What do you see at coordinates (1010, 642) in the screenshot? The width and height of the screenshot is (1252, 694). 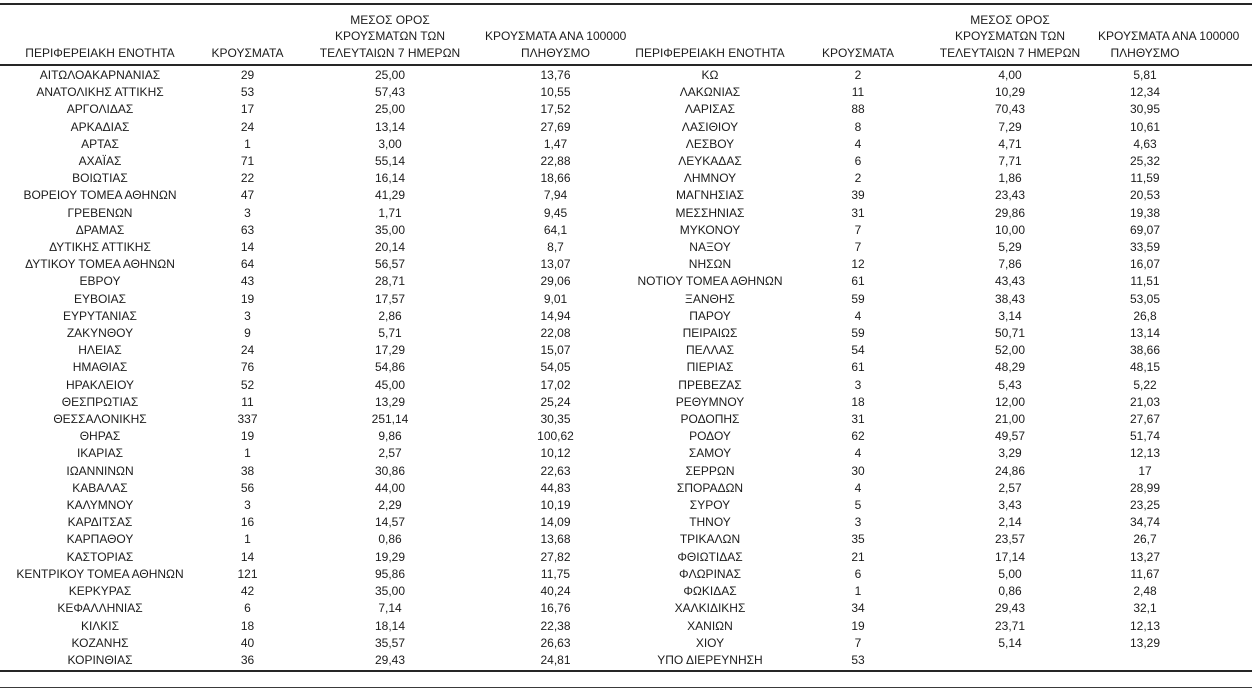 I see `avg-7day-cell: 5,14` at bounding box center [1010, 642].